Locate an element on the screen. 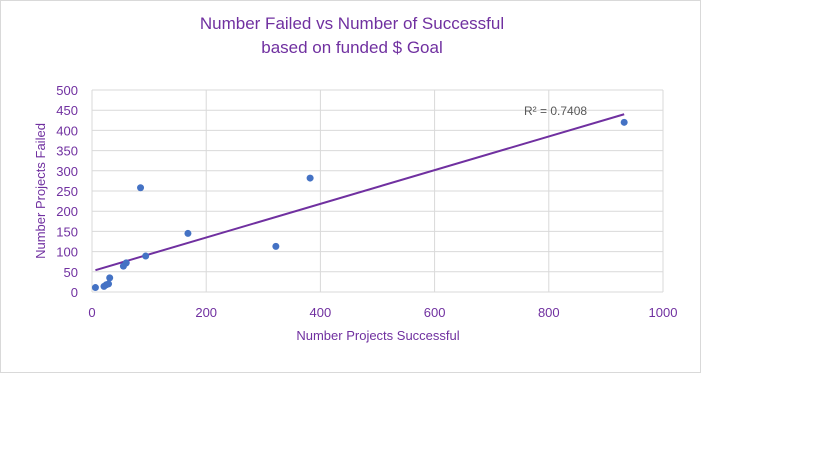 The height and width of the screenshot is (460, 819). y-tick-label: 200 is located at coordinates (67, 211).